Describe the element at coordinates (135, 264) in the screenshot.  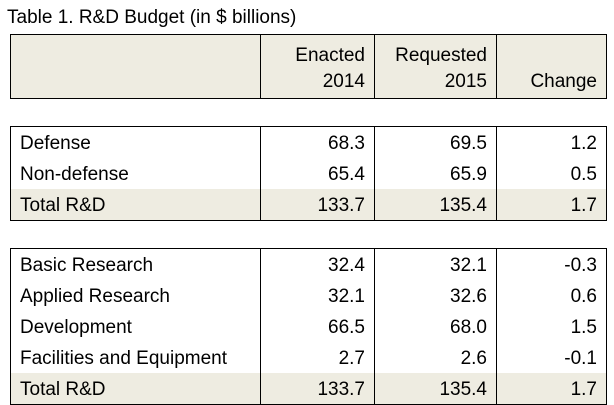
I see `row-label: Basic Research` at that location.